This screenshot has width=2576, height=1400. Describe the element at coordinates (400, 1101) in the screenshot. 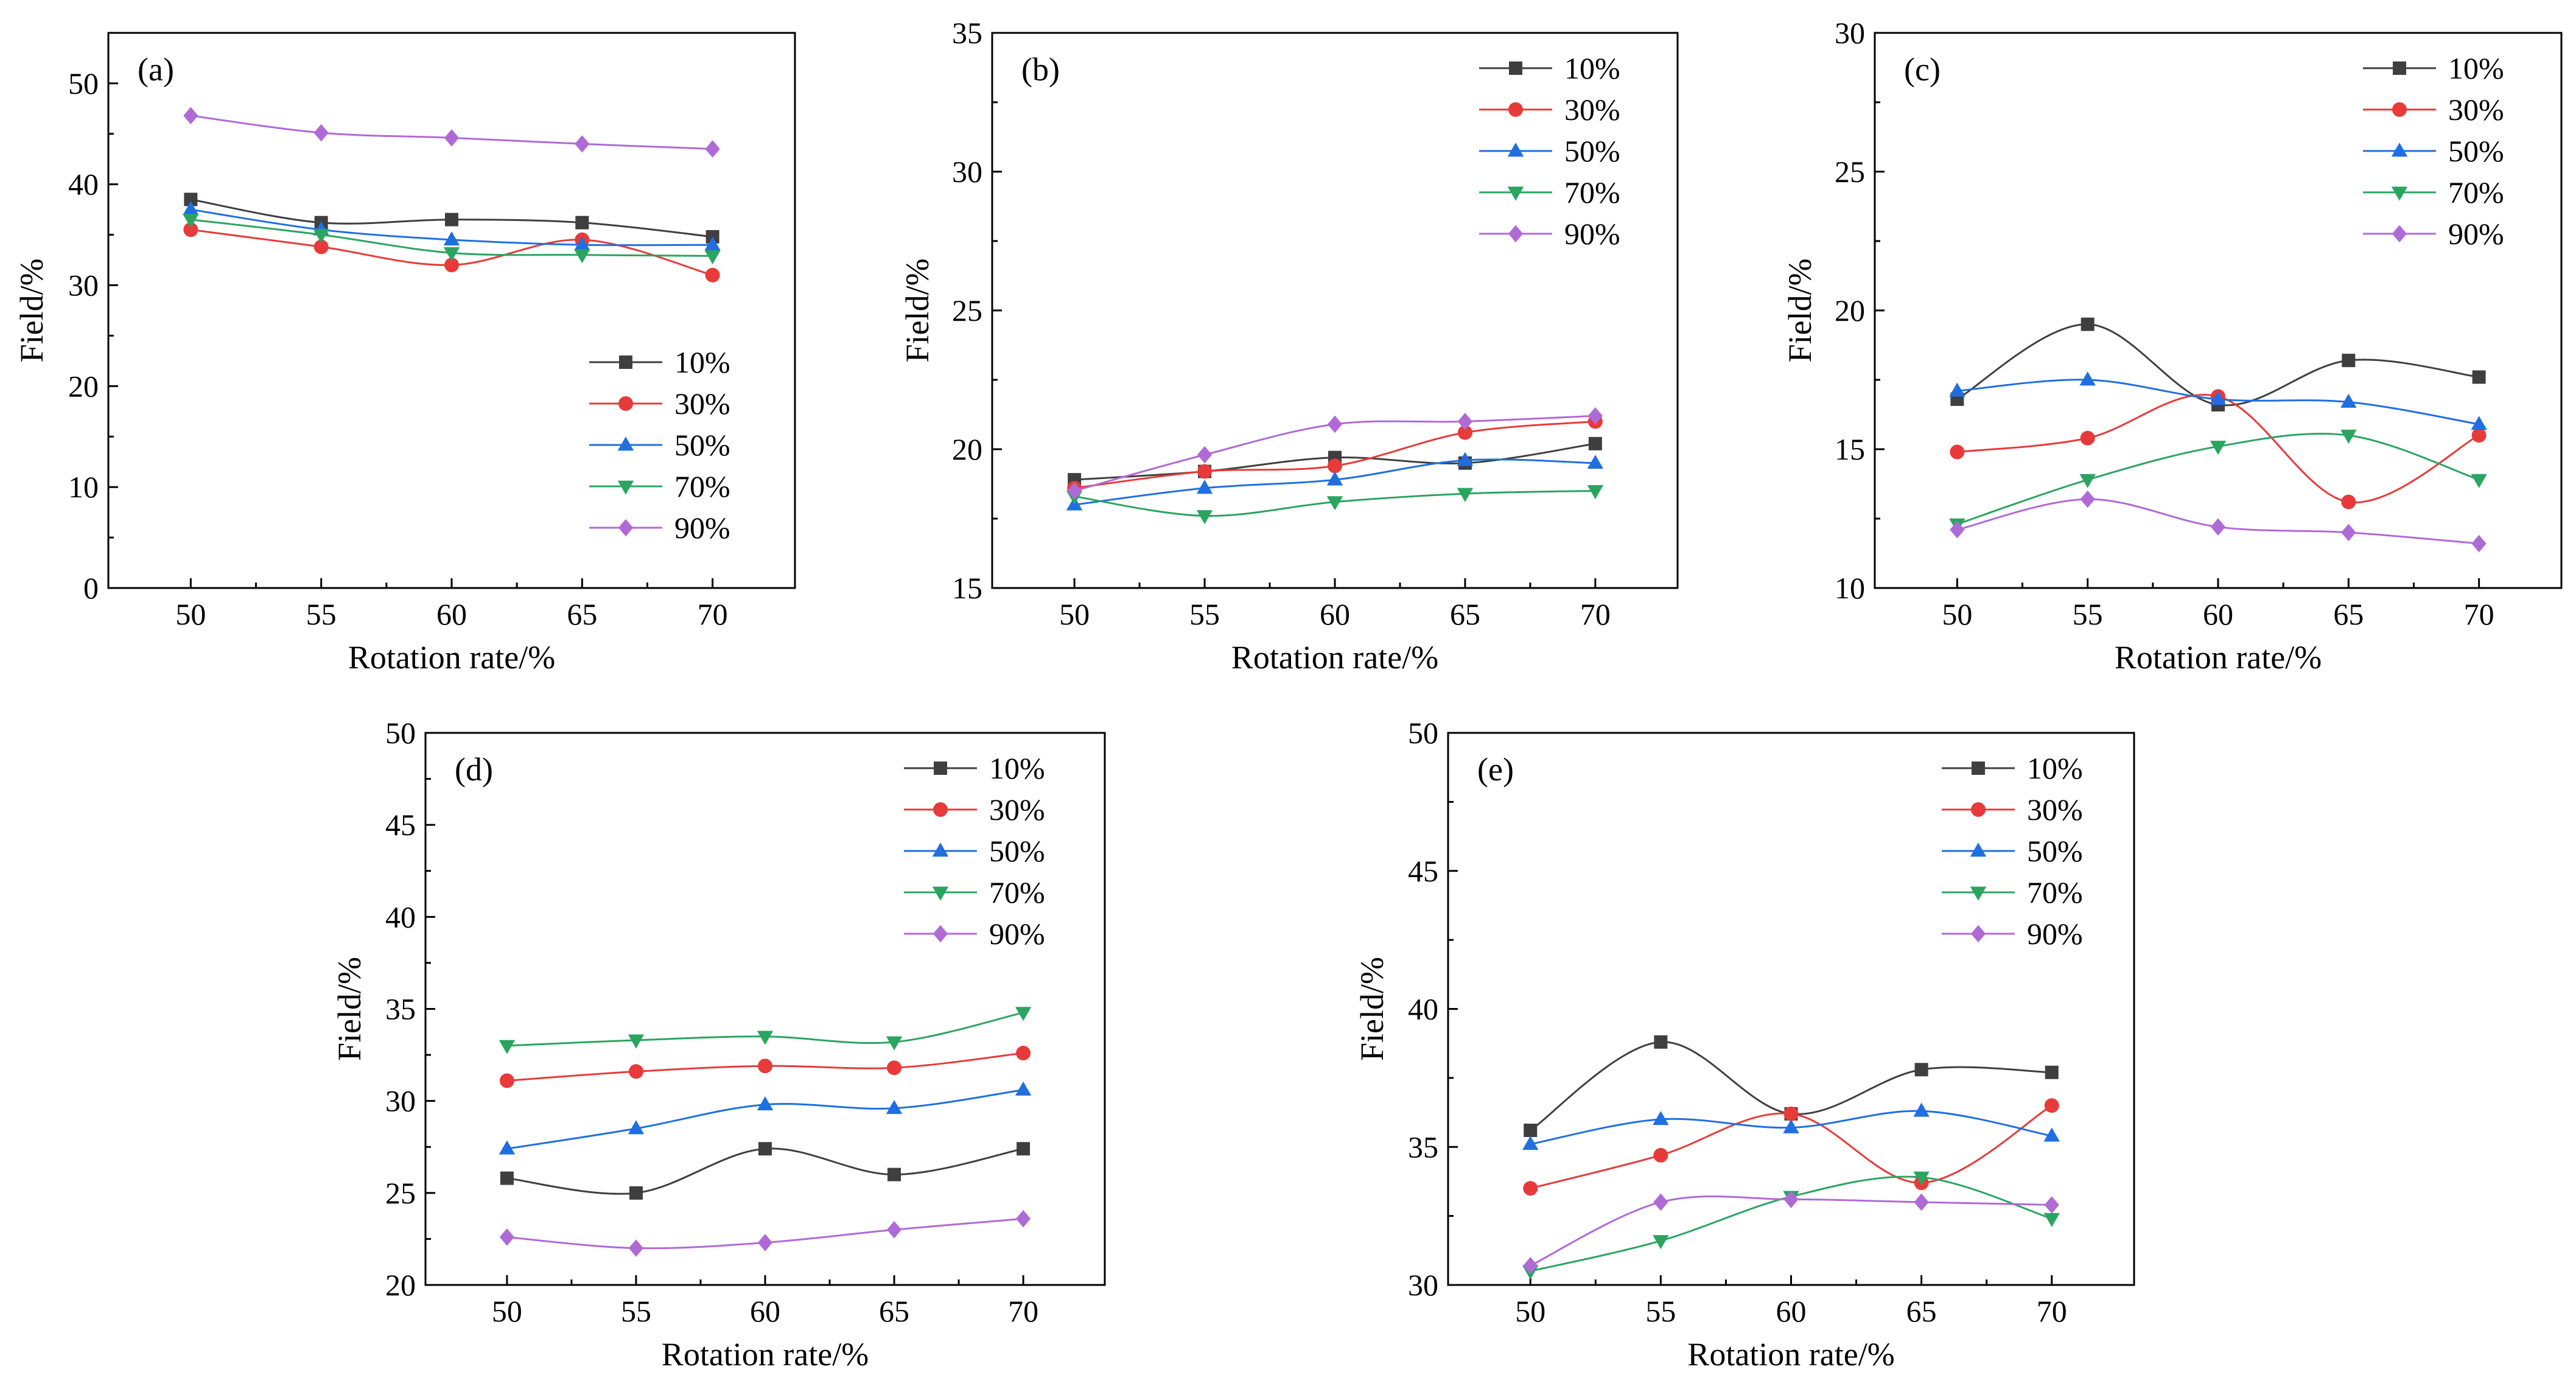

I see `y-tick-label: 30` at that location.